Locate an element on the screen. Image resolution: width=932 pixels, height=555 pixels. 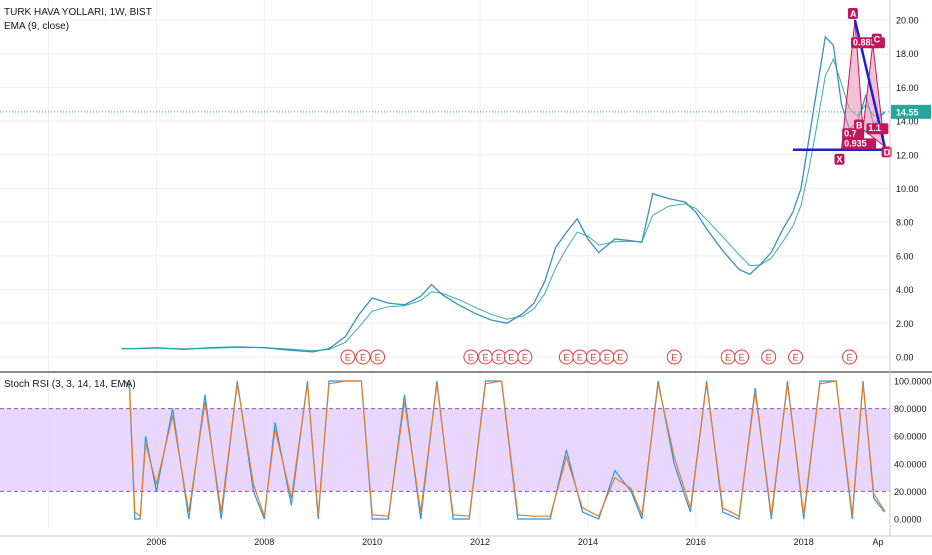
rsi-tick-label: 80.0000 is located at coordinates (910, 409).